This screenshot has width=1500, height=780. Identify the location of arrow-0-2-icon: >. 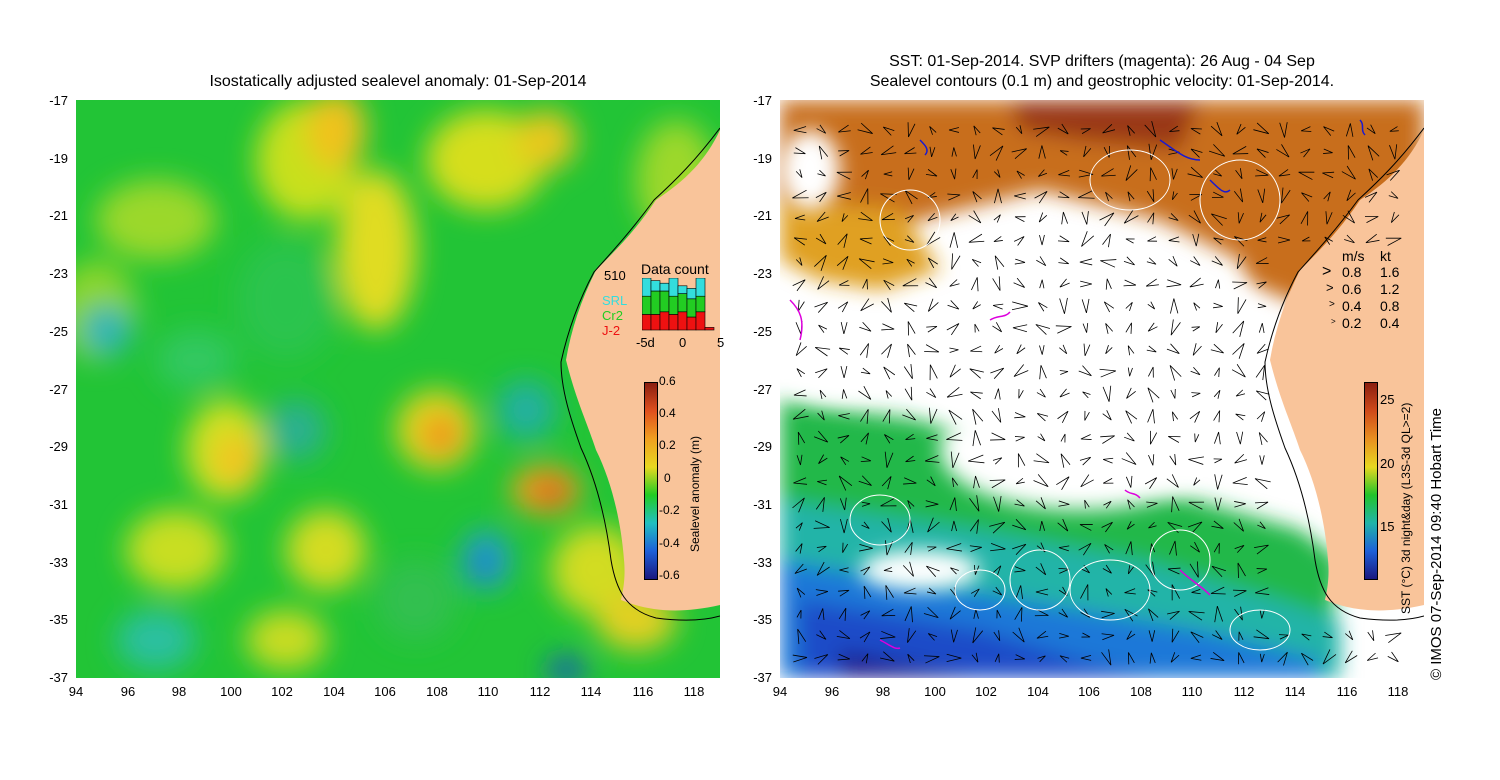
(1333, 321).